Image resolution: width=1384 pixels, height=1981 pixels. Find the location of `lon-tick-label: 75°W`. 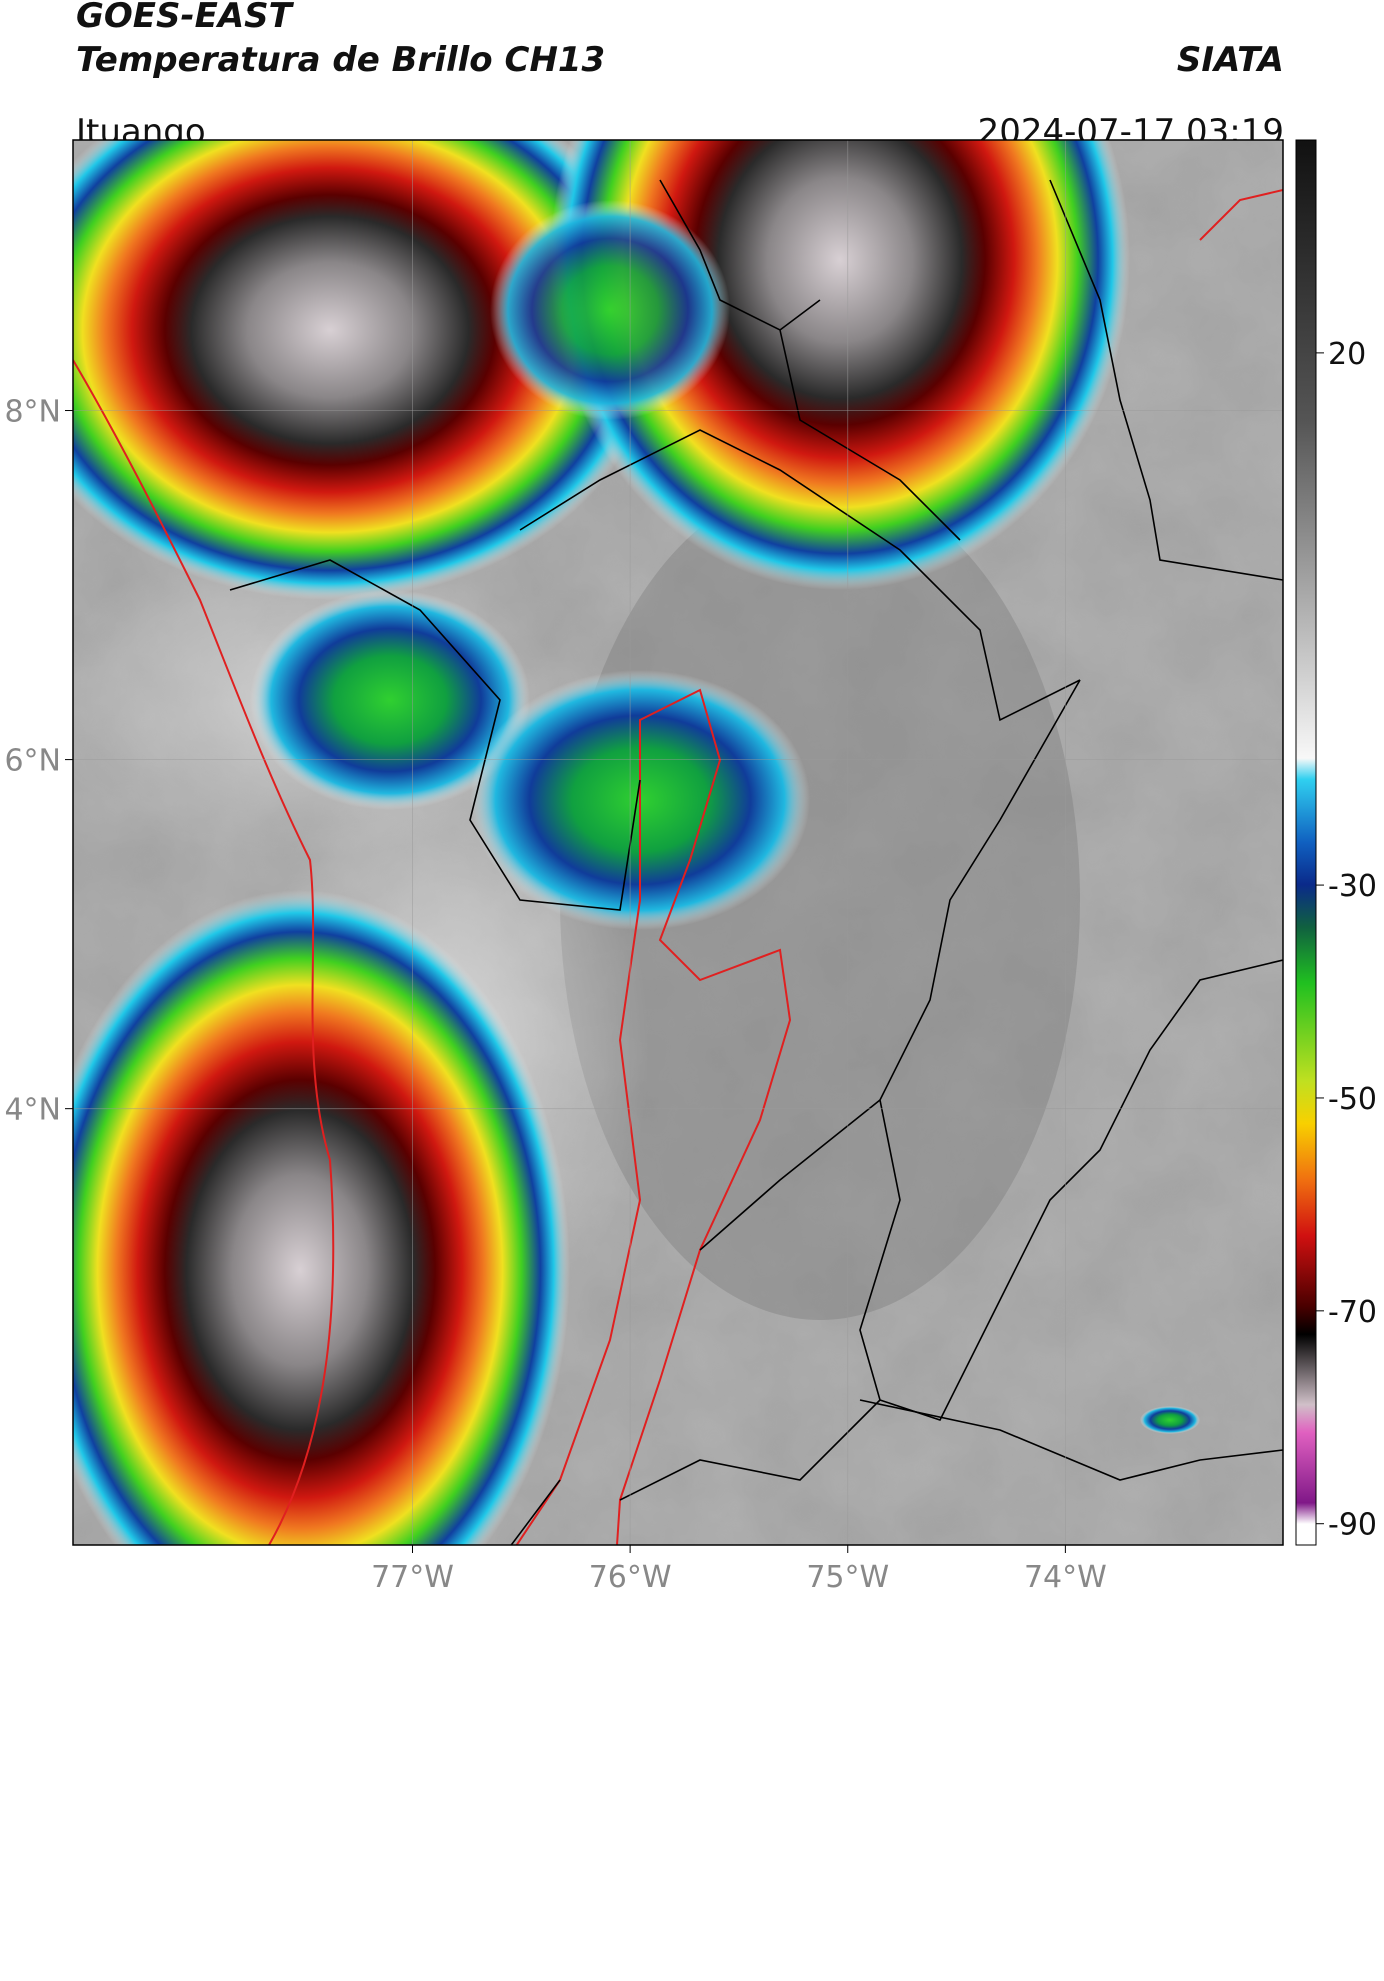

lon-tick-label: 75°W is located at coordinates (847, 1577).